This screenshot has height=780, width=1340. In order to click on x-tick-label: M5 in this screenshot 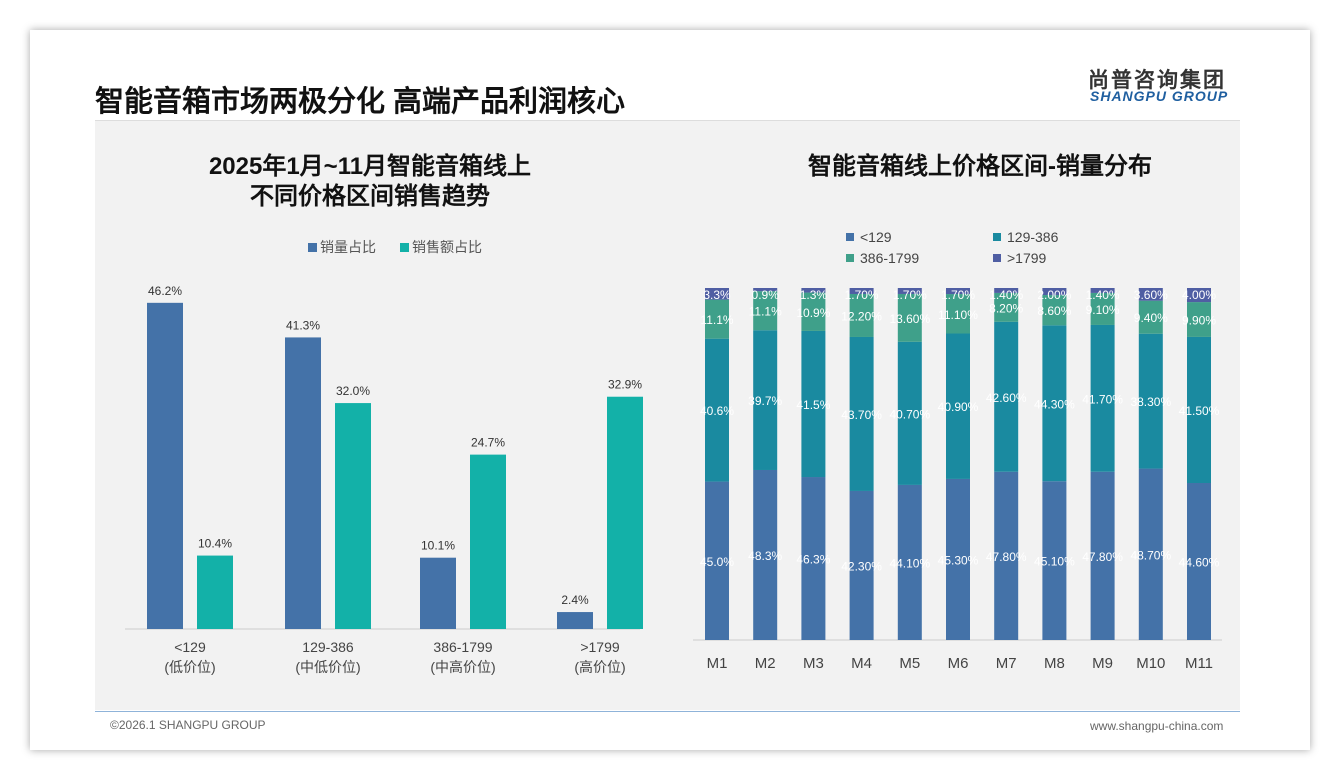, I will do `click(909, 663)`.